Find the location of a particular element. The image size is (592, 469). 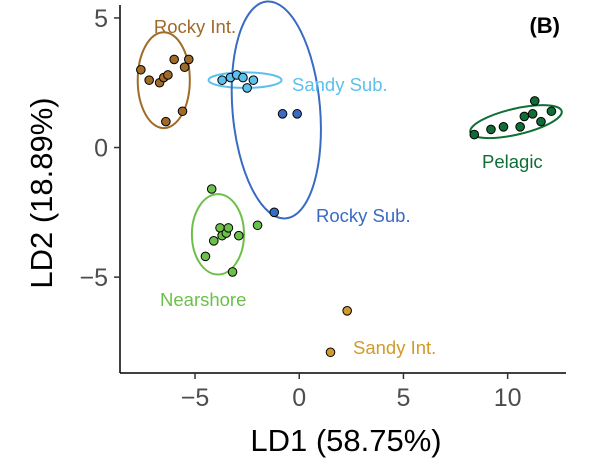

y-tick-label: 0 is located at coordinates (101, 149).